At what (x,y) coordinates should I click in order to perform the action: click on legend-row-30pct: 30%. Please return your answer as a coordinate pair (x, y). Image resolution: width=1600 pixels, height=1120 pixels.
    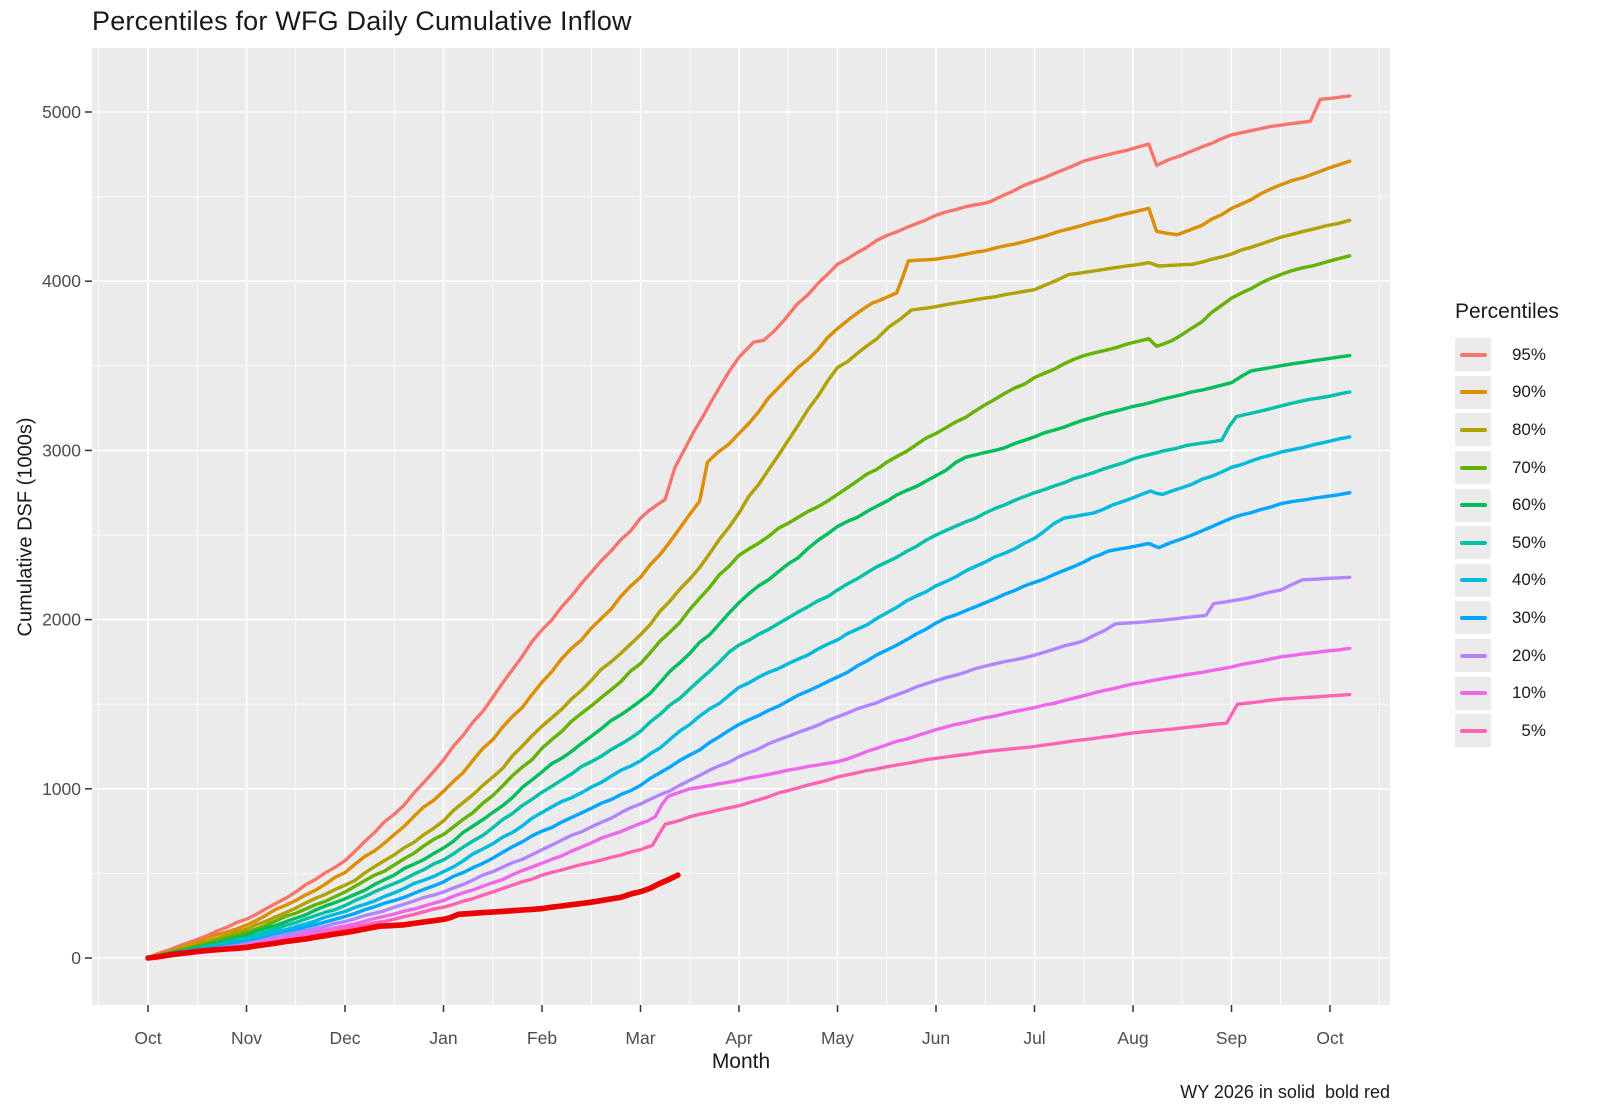
    Looking at the image, I should click on (1507, 618).